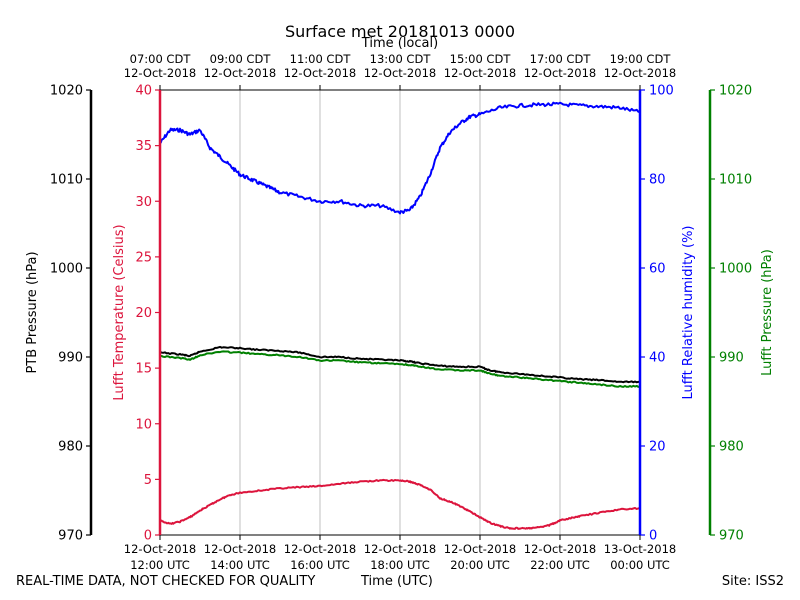 This screenshot has width=800, height=600. I want to click on x-bottom-time-label: 18:00 UTC, so click(400, 565).